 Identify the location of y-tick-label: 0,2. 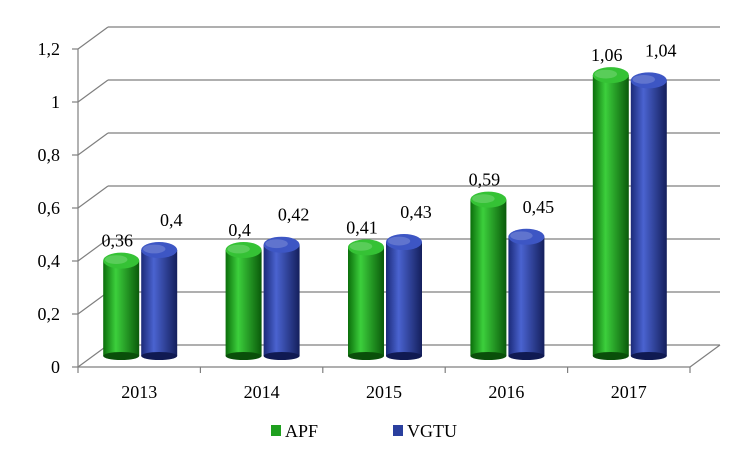
(49, 314).